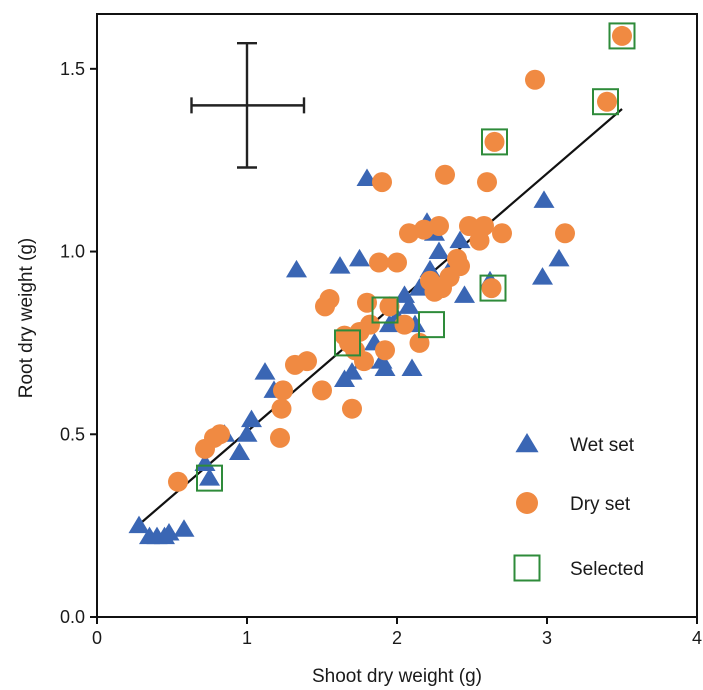  I want to click on x-tick-label-1: 1, so click(247, 638).